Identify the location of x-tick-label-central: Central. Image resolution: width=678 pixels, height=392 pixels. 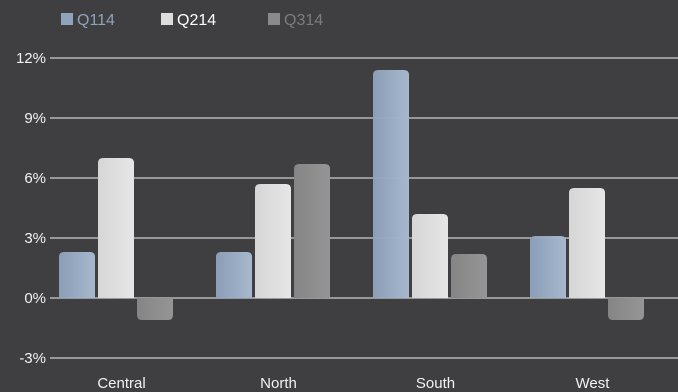
(121, 383).